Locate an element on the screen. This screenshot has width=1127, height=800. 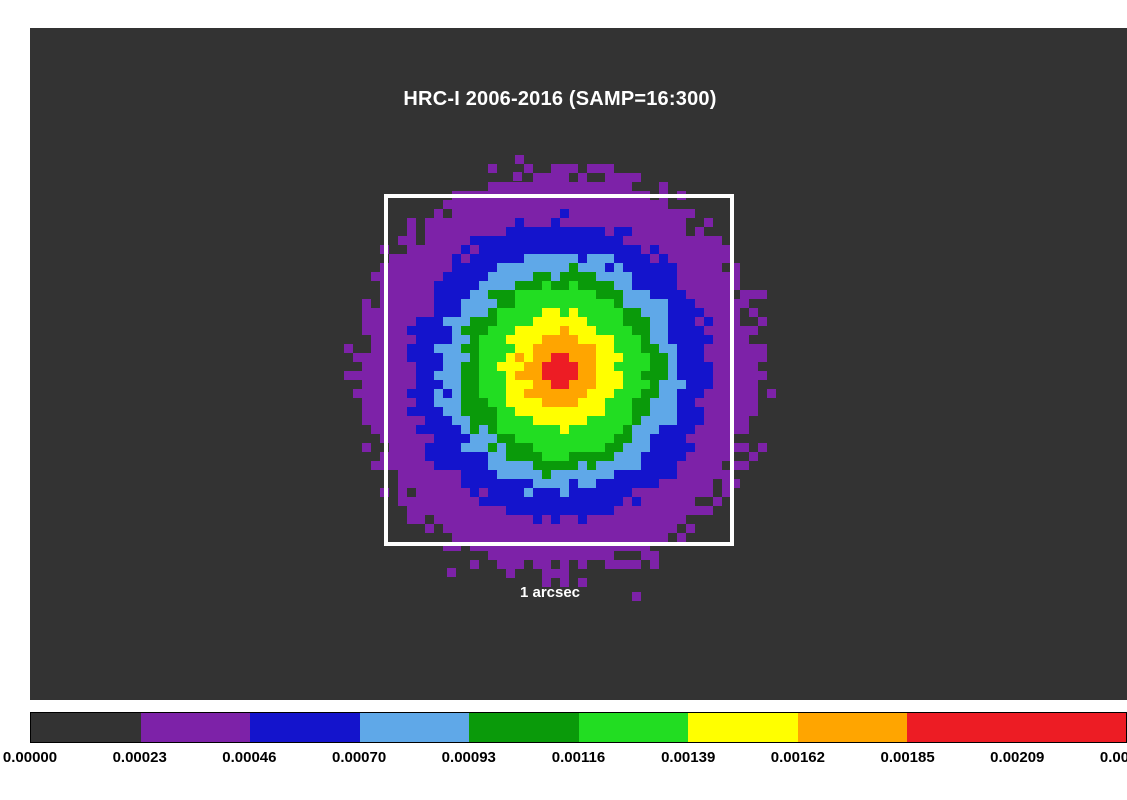
colorbar-tick-label: 0.00162 is located at coordinates (798, 757).